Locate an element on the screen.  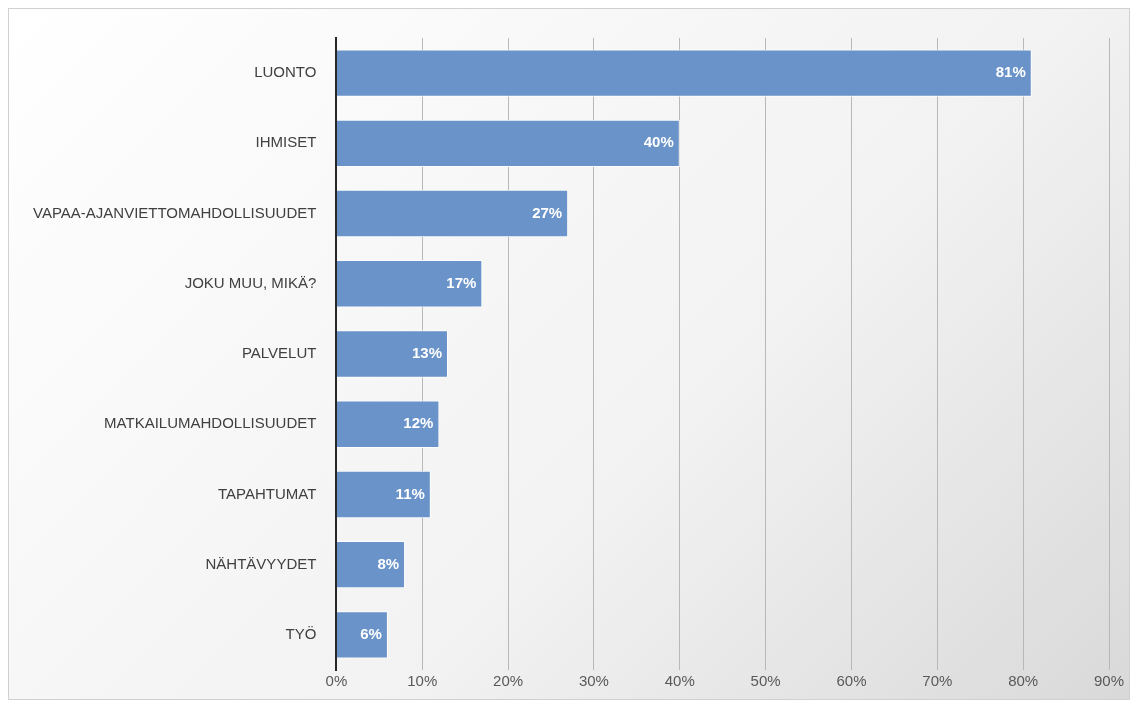
y-tick-label: LUONTO is located at coordinates (285, 72).